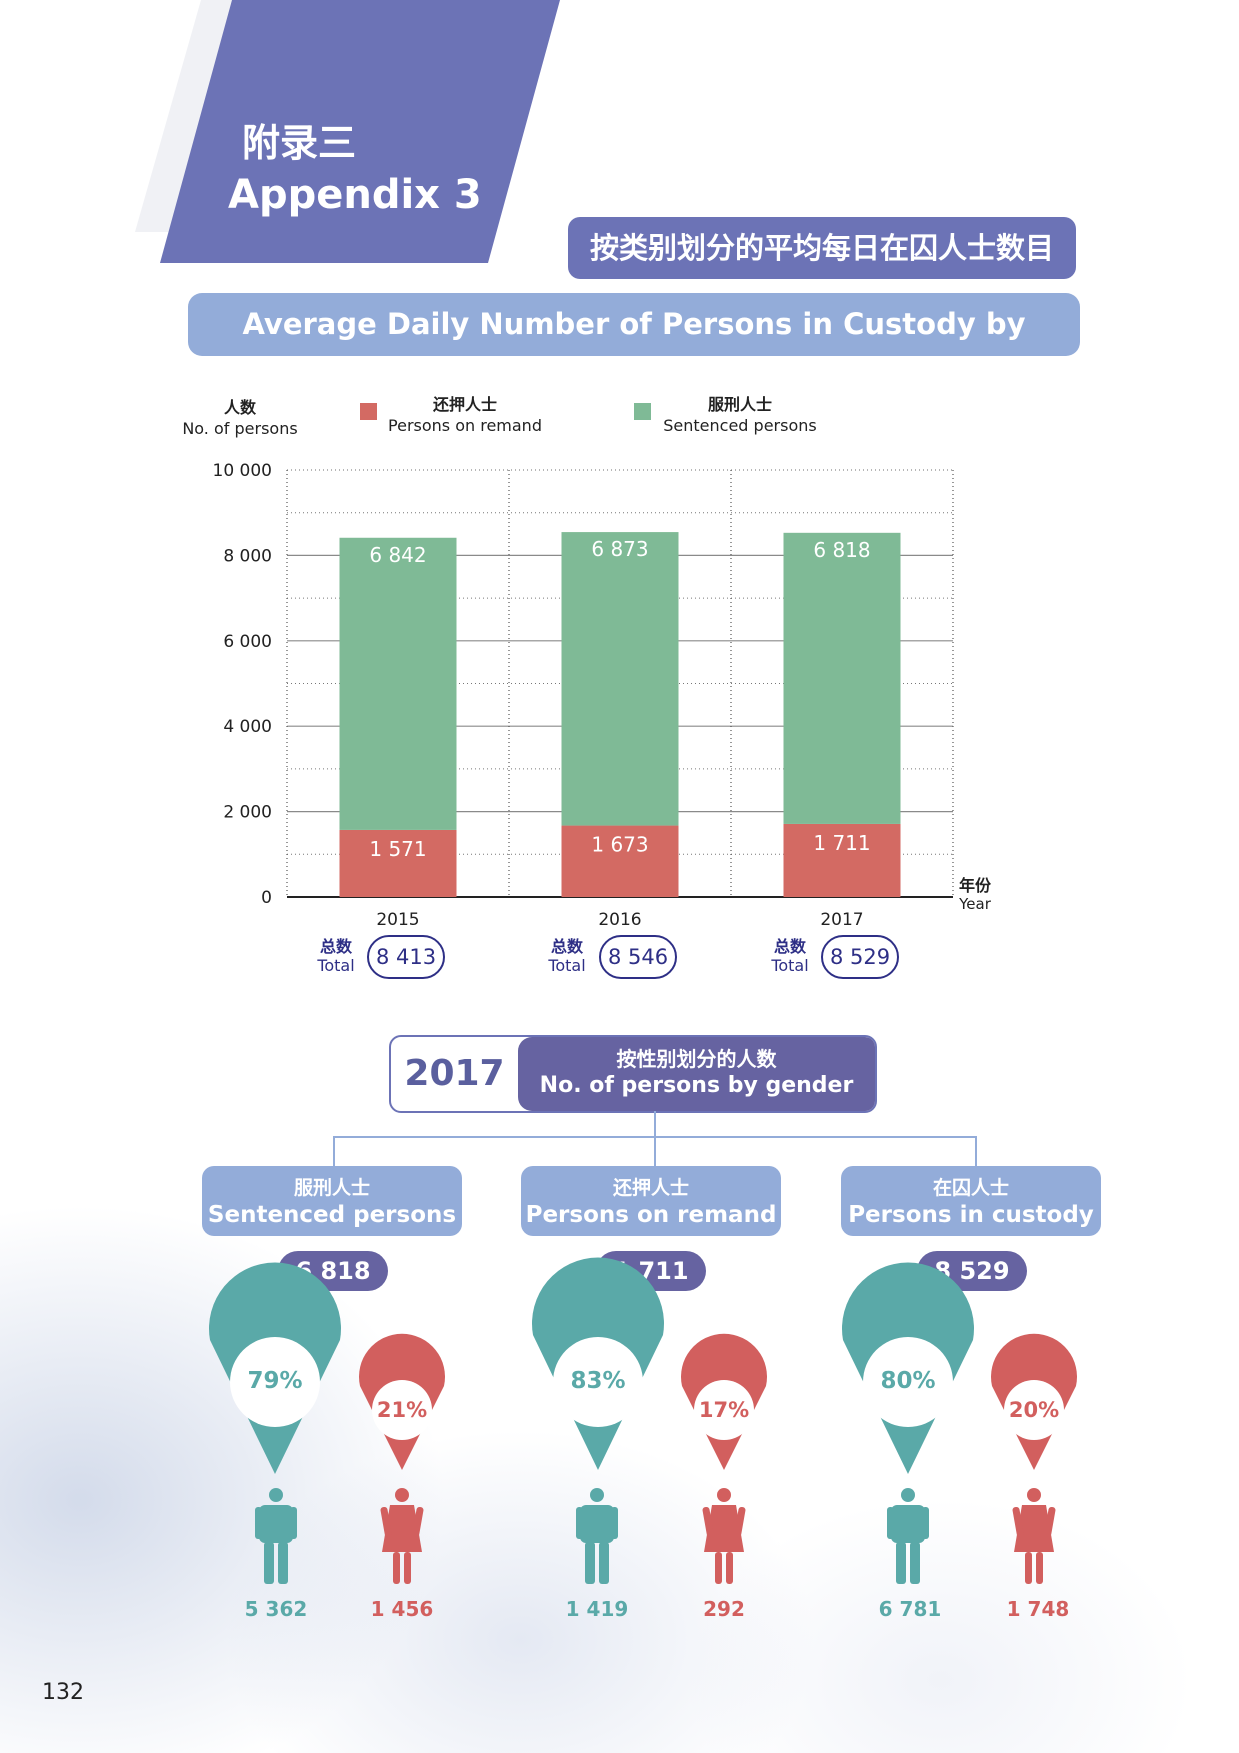 The image size is (1239, 1753). What do you see at coordinates (331, 1188) in the screenshot?
I see `category-cn: 服刑人士` at bounding box center [331, 1188].